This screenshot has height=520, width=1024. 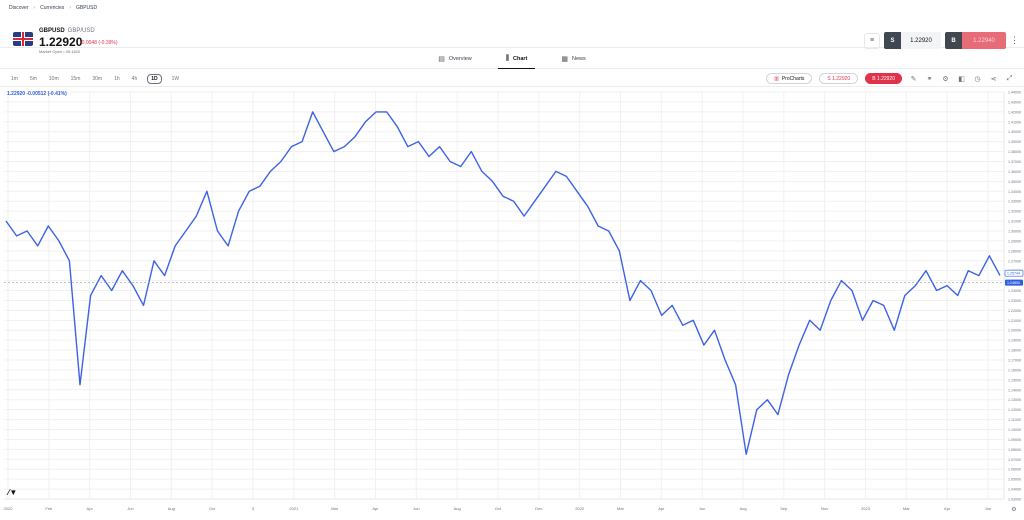 What do you see at coordinates (1014, 112) in the screenshot?
I see `y-tick-label: 1.42000` at bounding box center [1014, 112].